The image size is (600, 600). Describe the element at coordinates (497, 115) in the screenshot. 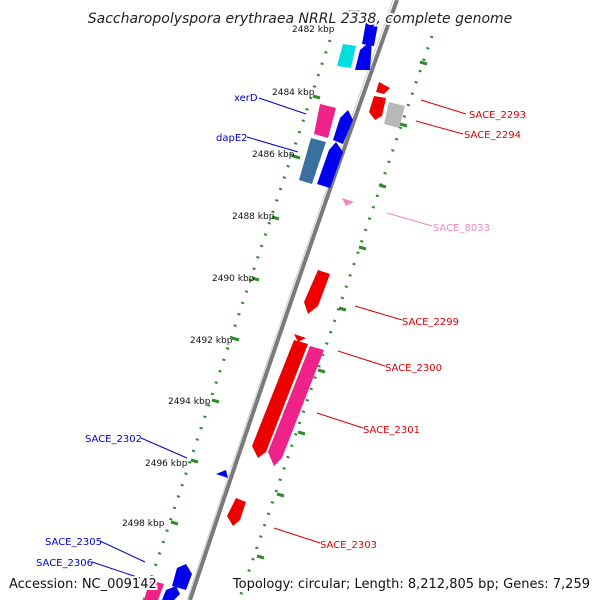

I see `gene-label-SACE_2293: SACE_2293` at that location.